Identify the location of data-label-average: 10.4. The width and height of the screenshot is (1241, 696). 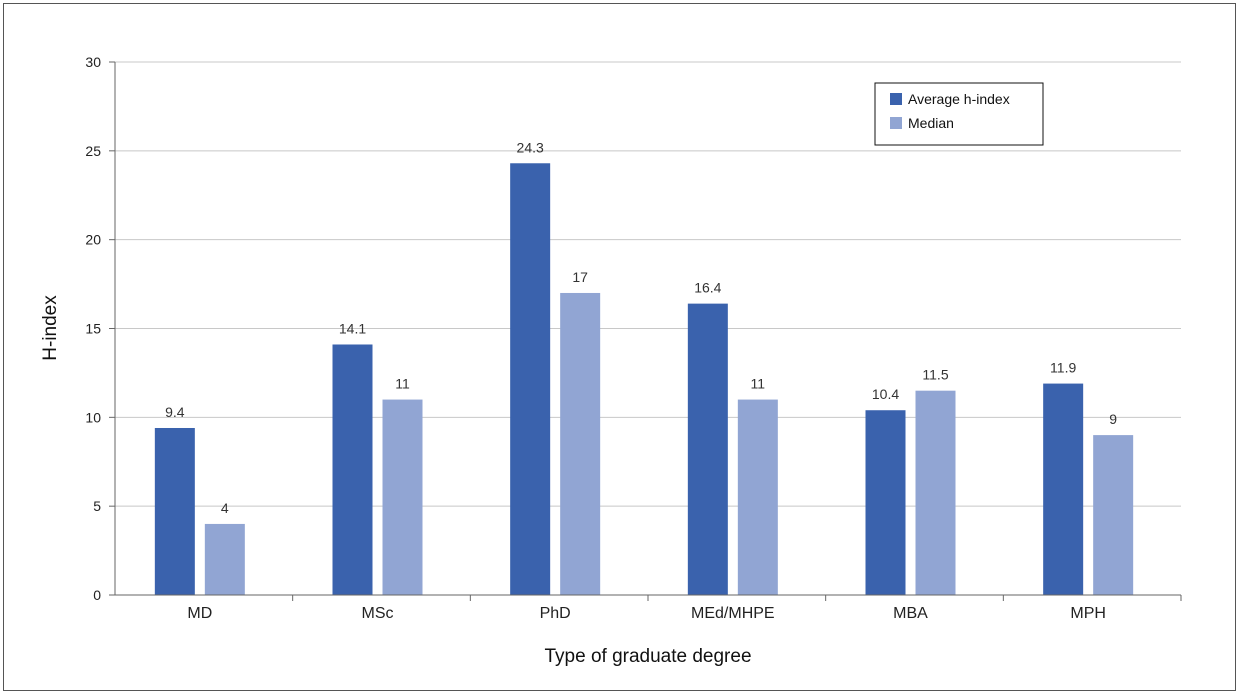
(885, 394).